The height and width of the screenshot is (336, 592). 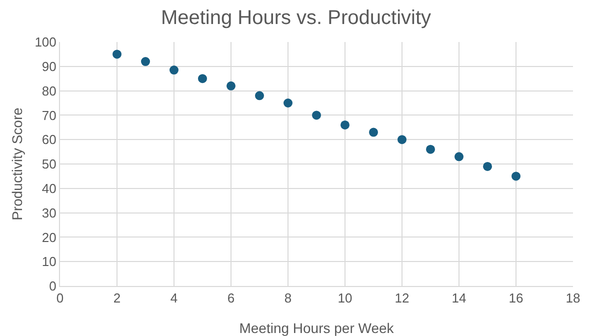 What do you see at coordinates (49, 237) in the screenshot?
I see `y-tick-label: 20` at bounding box center [49, 237].